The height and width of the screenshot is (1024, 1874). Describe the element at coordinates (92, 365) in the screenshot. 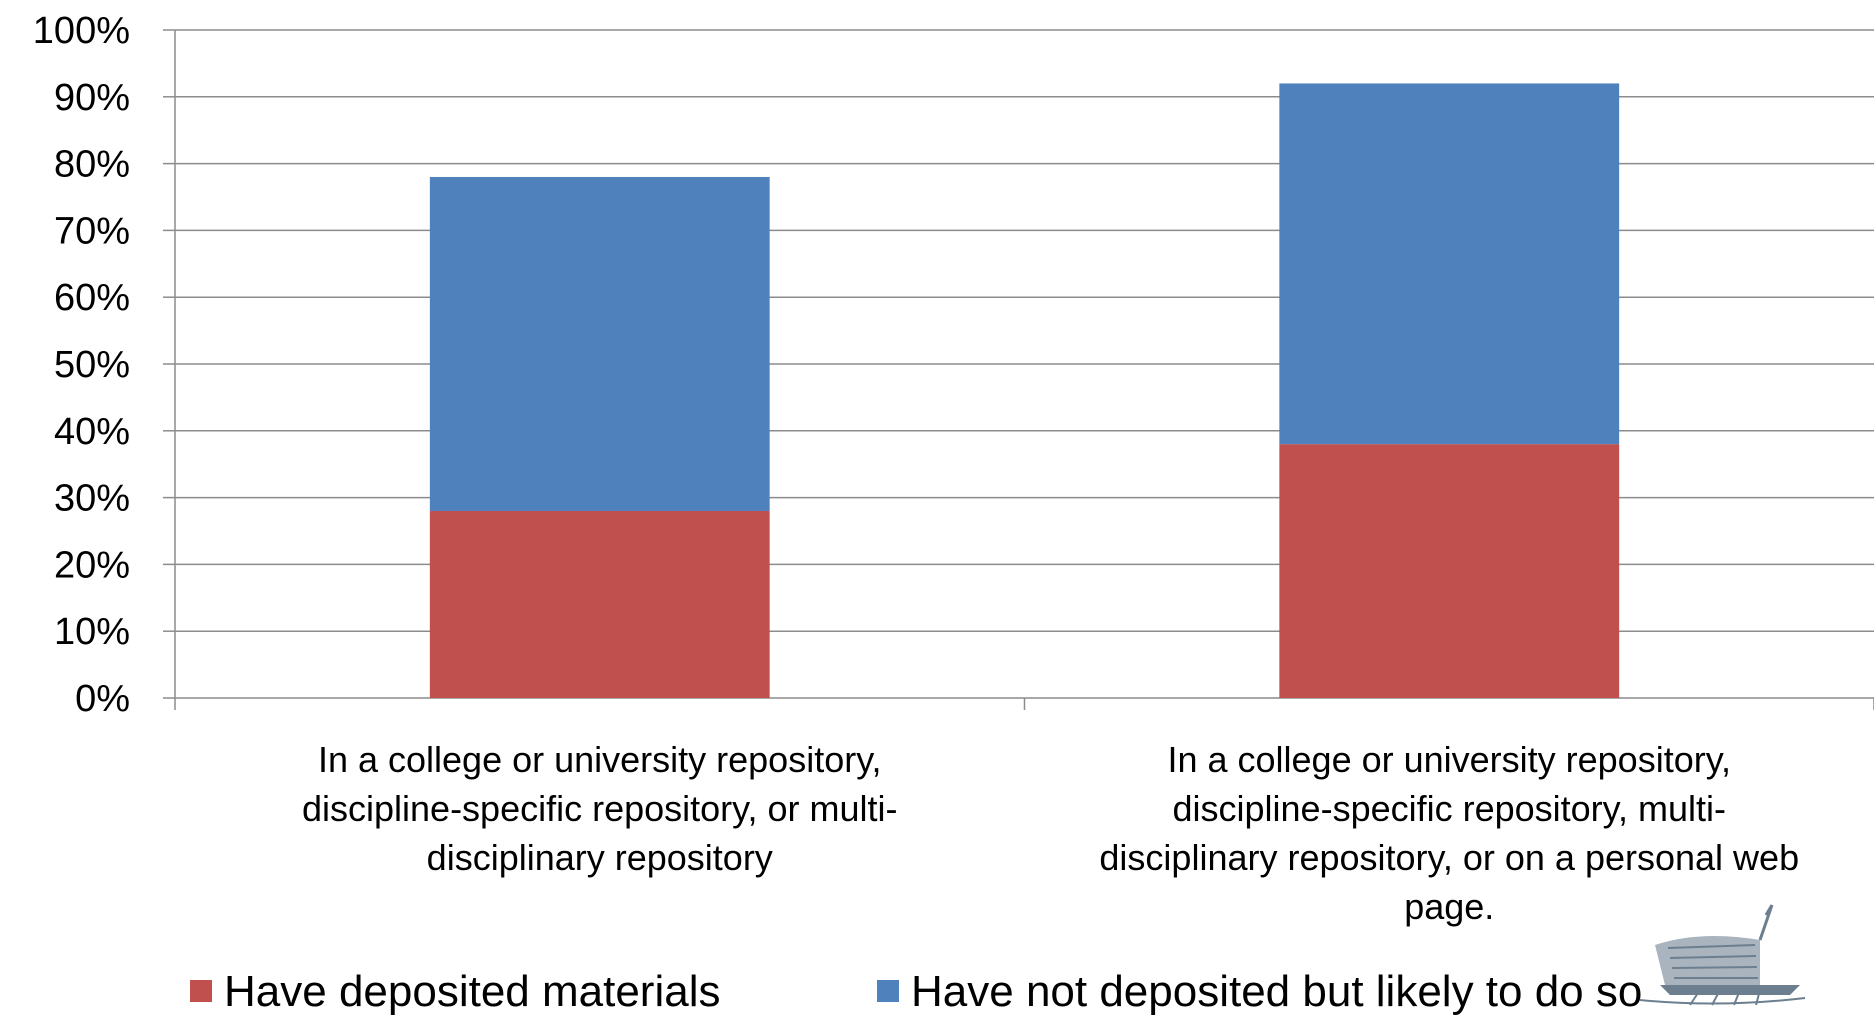

I see `y-tick-label: 50%` at that location.